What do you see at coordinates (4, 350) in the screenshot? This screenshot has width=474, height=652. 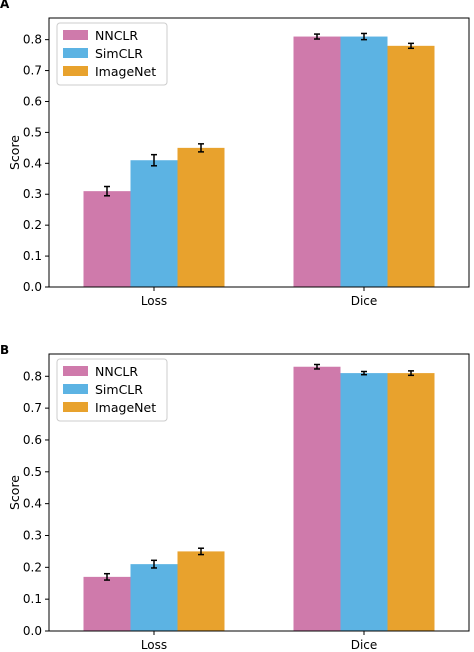 I see `panel-letter: B` at bounding box center [4, 350].